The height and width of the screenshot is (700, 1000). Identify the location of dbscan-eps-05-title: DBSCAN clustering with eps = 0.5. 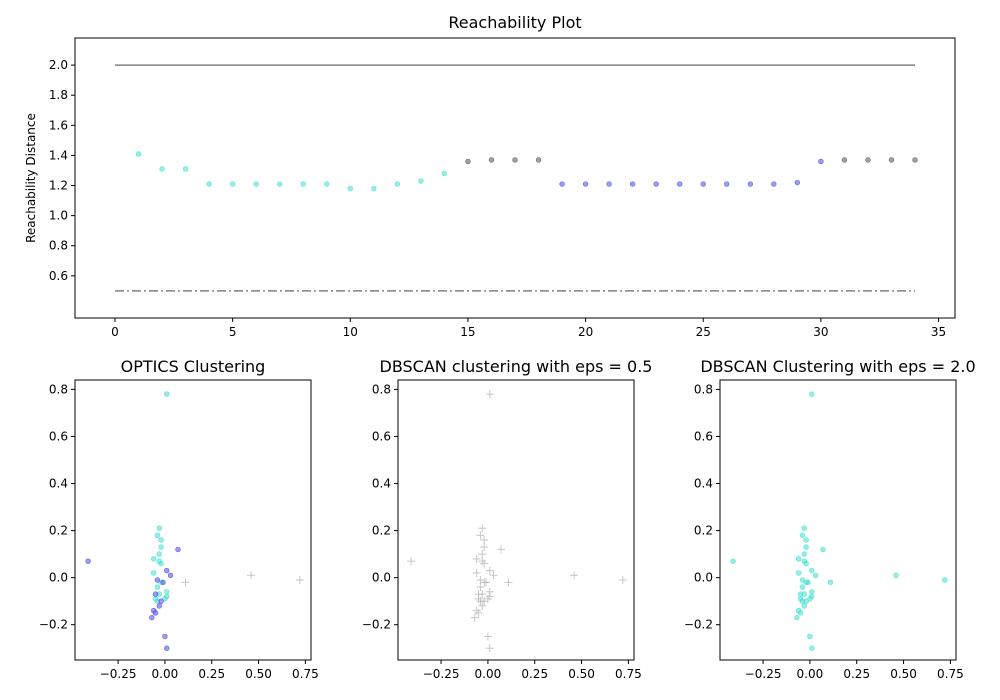
(516, 366).